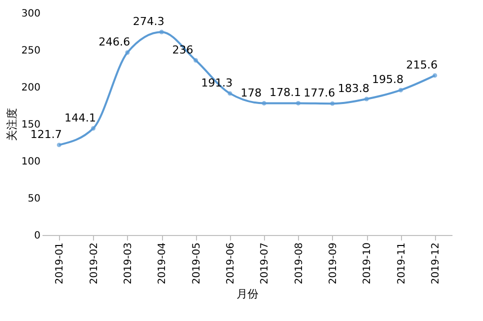 This screenshot has height=321, width=483. Describe the element at coordinates (128, 263) in the screenshot. I see `x-tick-label: 2019-03` at that location.